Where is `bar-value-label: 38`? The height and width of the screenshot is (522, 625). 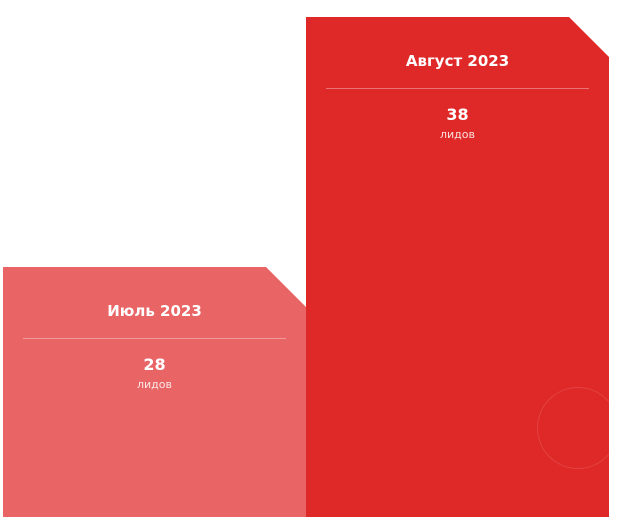
bar-value-label: 38 is located at coordinates (457, 114).